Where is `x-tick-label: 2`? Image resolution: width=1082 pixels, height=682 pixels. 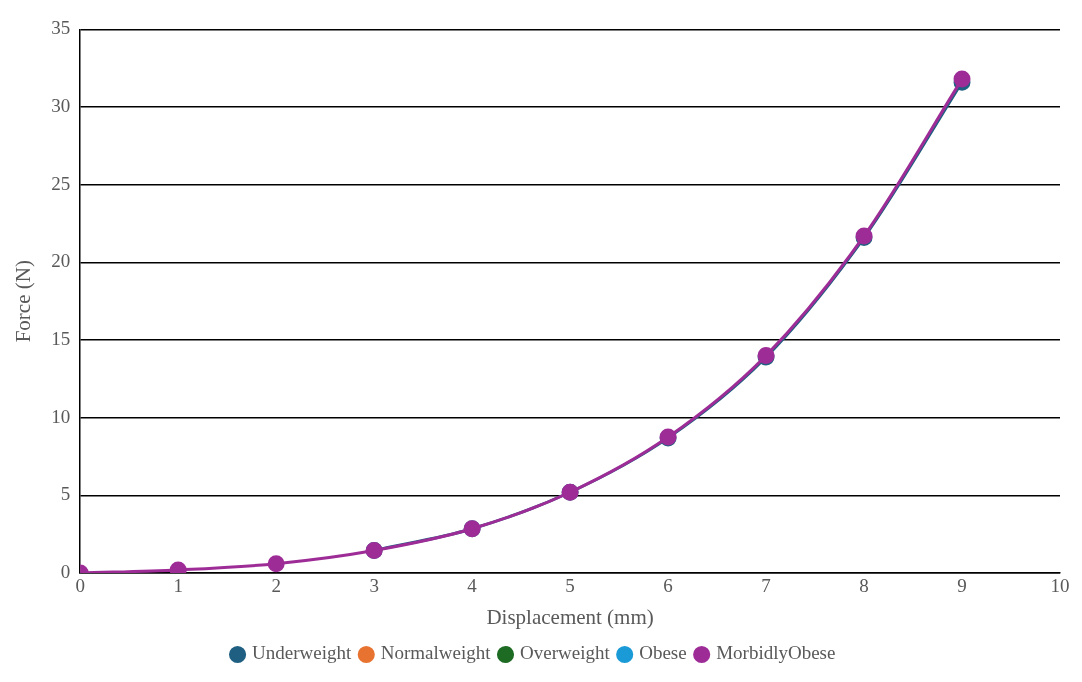
x-tick-label: 2 is located at coordinates (276, 586).